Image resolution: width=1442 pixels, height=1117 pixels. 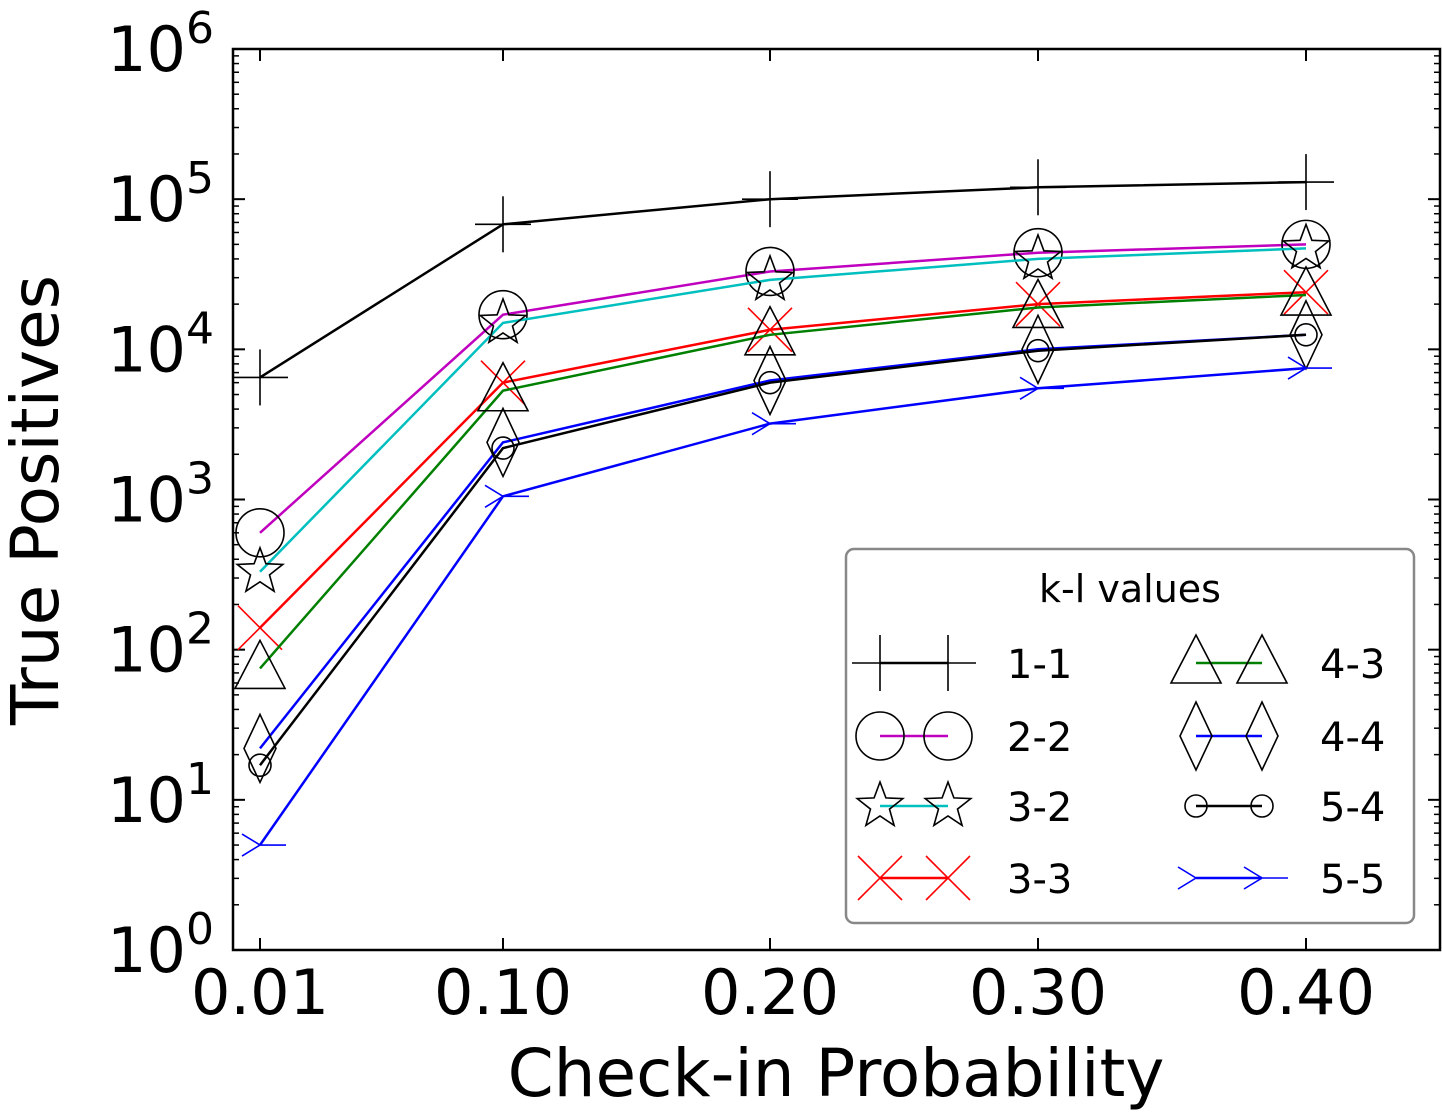 I want to click on y-tick-exponent: 2, so click(x=200, y=629).